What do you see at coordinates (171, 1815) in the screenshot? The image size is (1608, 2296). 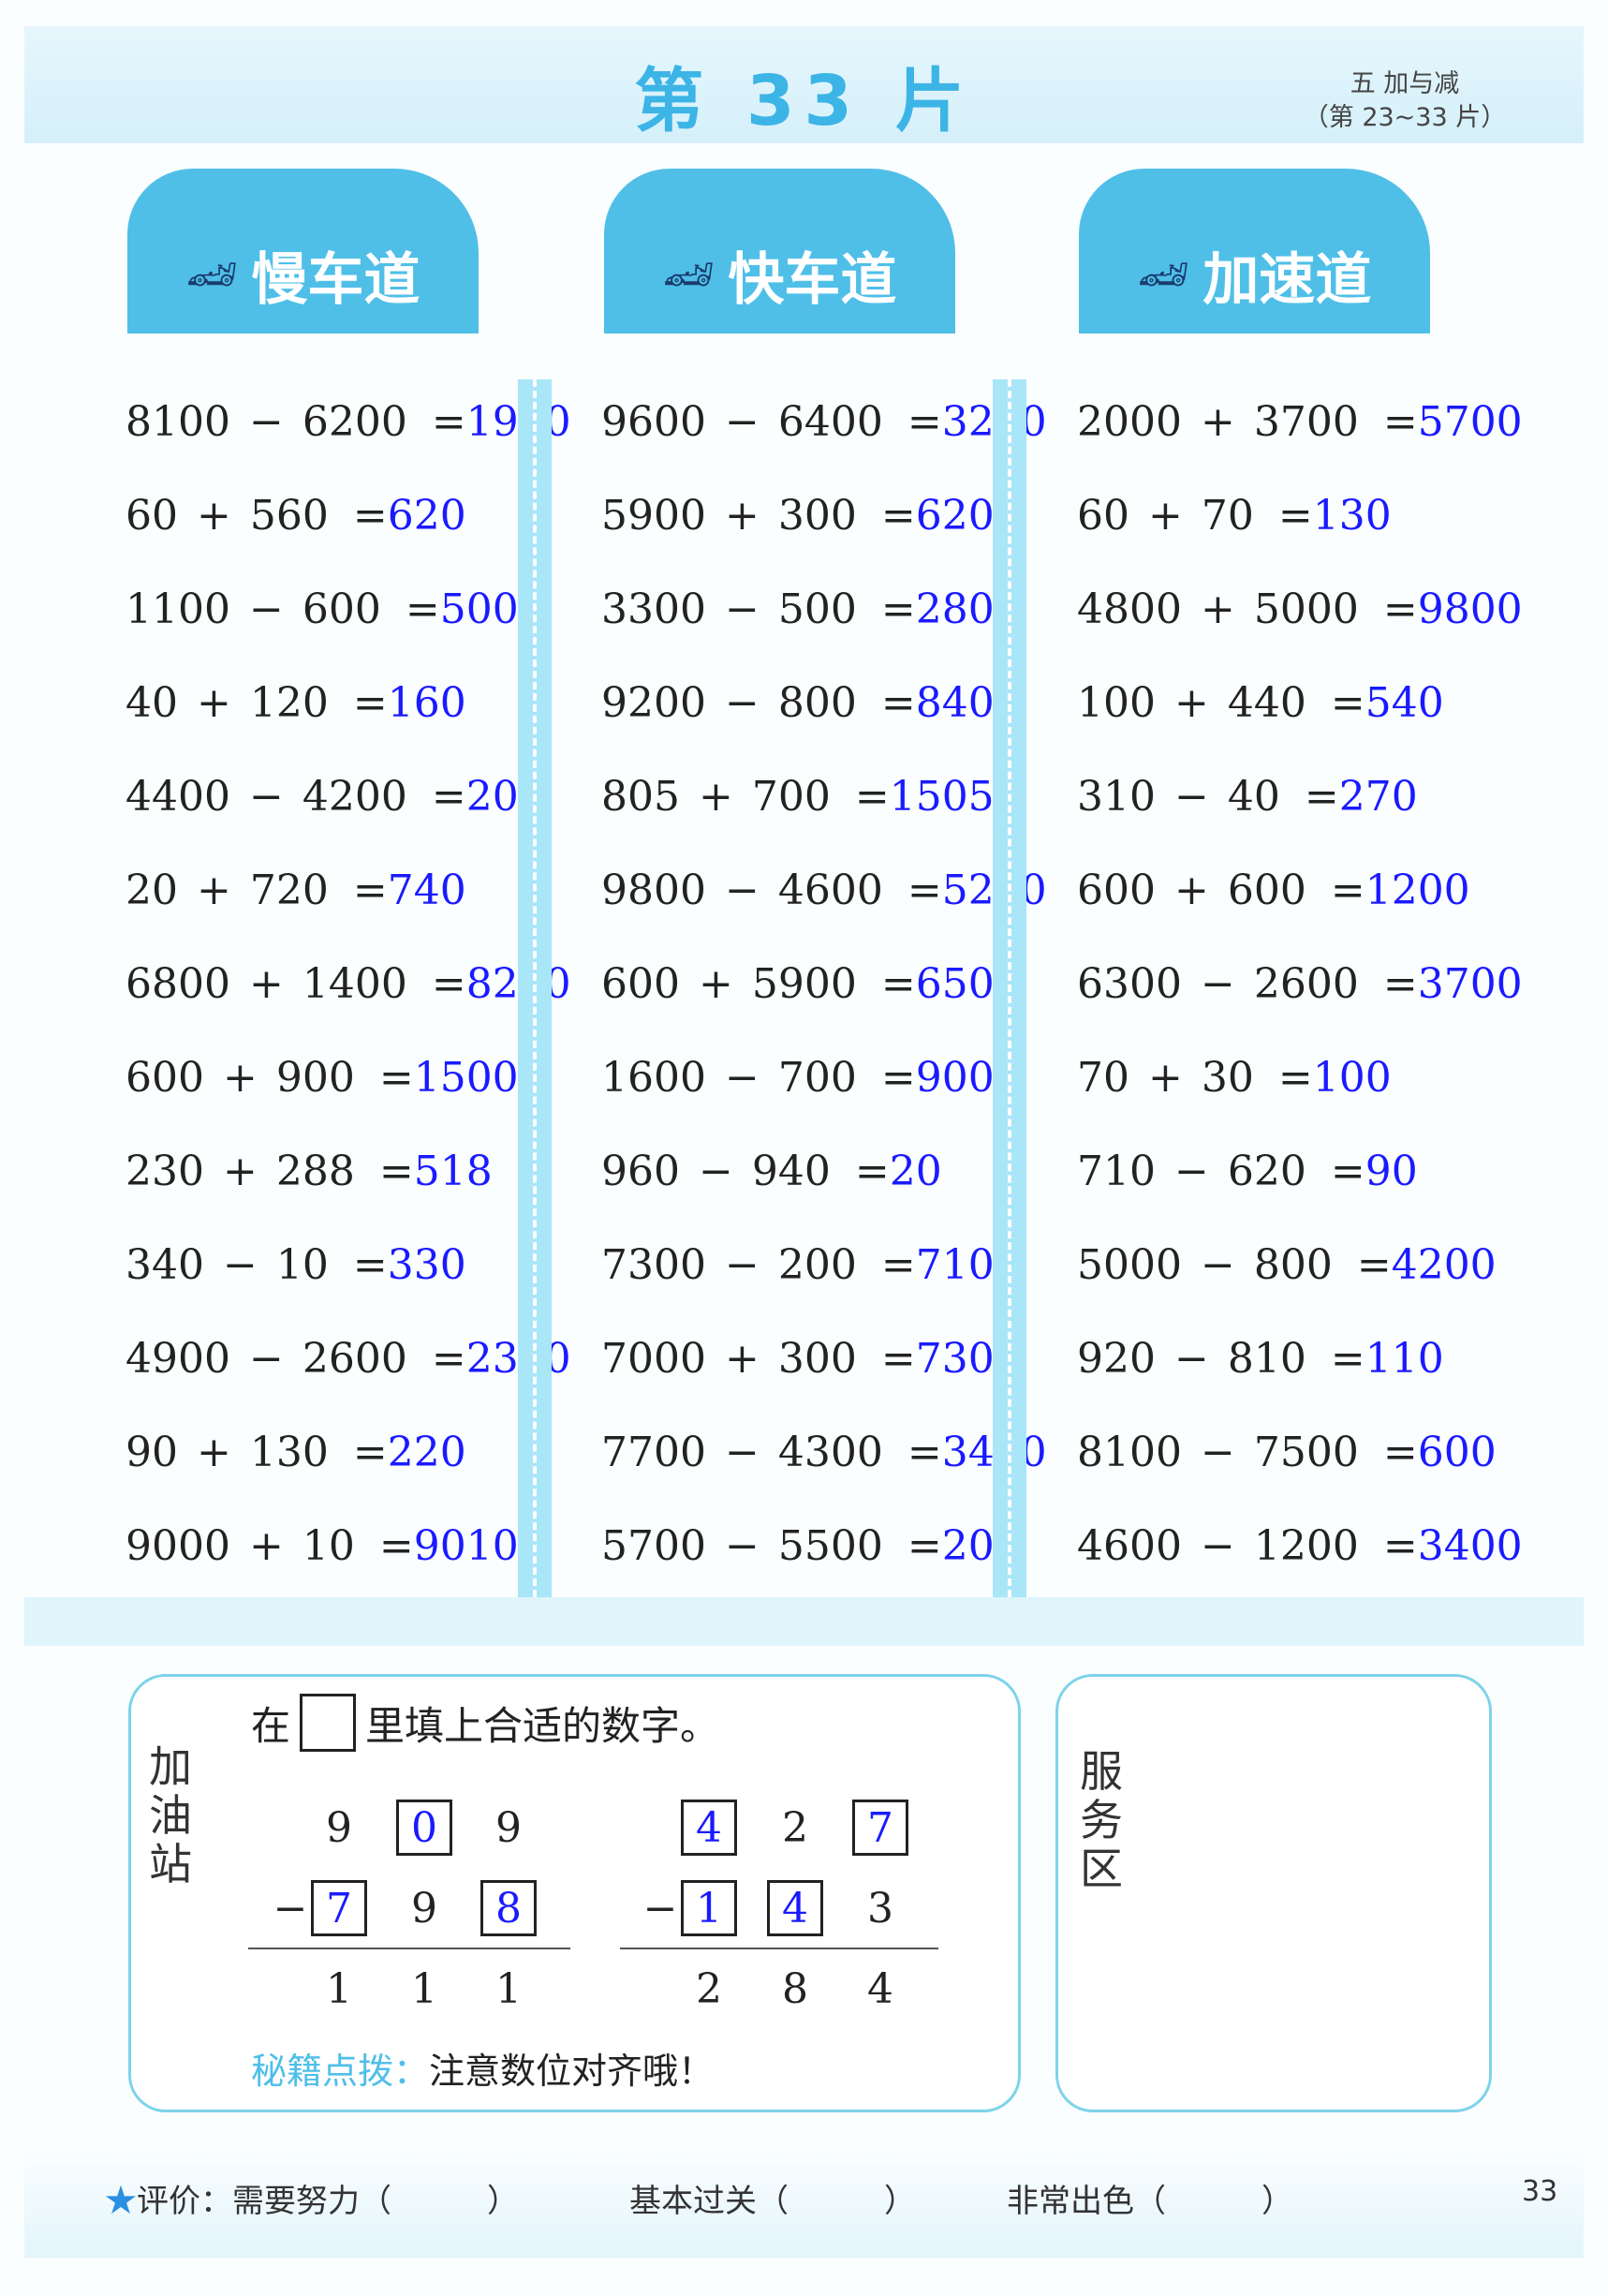 I see `gas-station-label: 加油站` at bounding box center [171, 1815].